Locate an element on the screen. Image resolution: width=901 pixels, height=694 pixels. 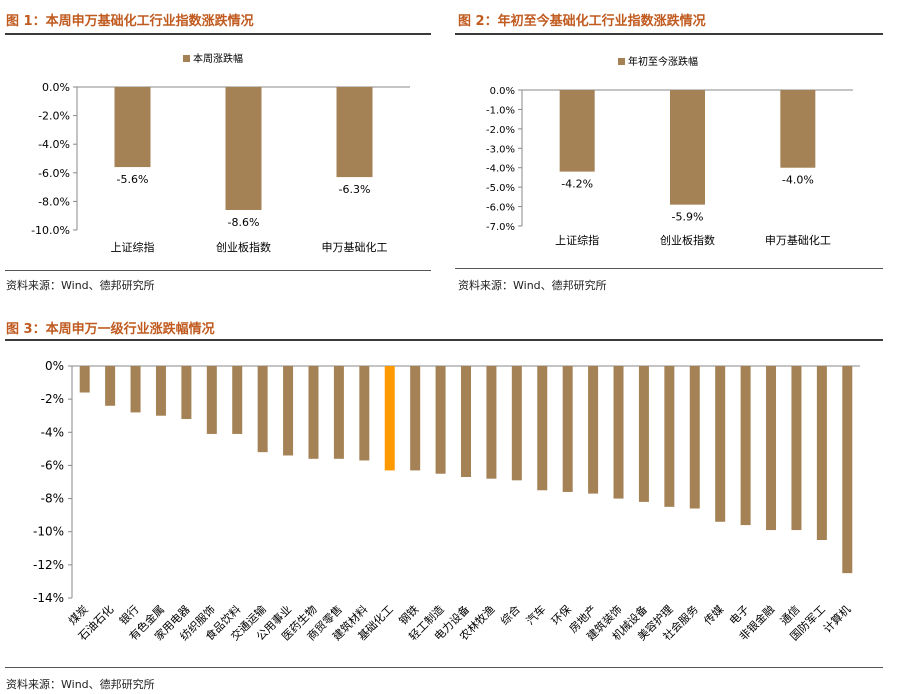
chart1-category-label: 上证综指 is located at coordinates (133, 247).